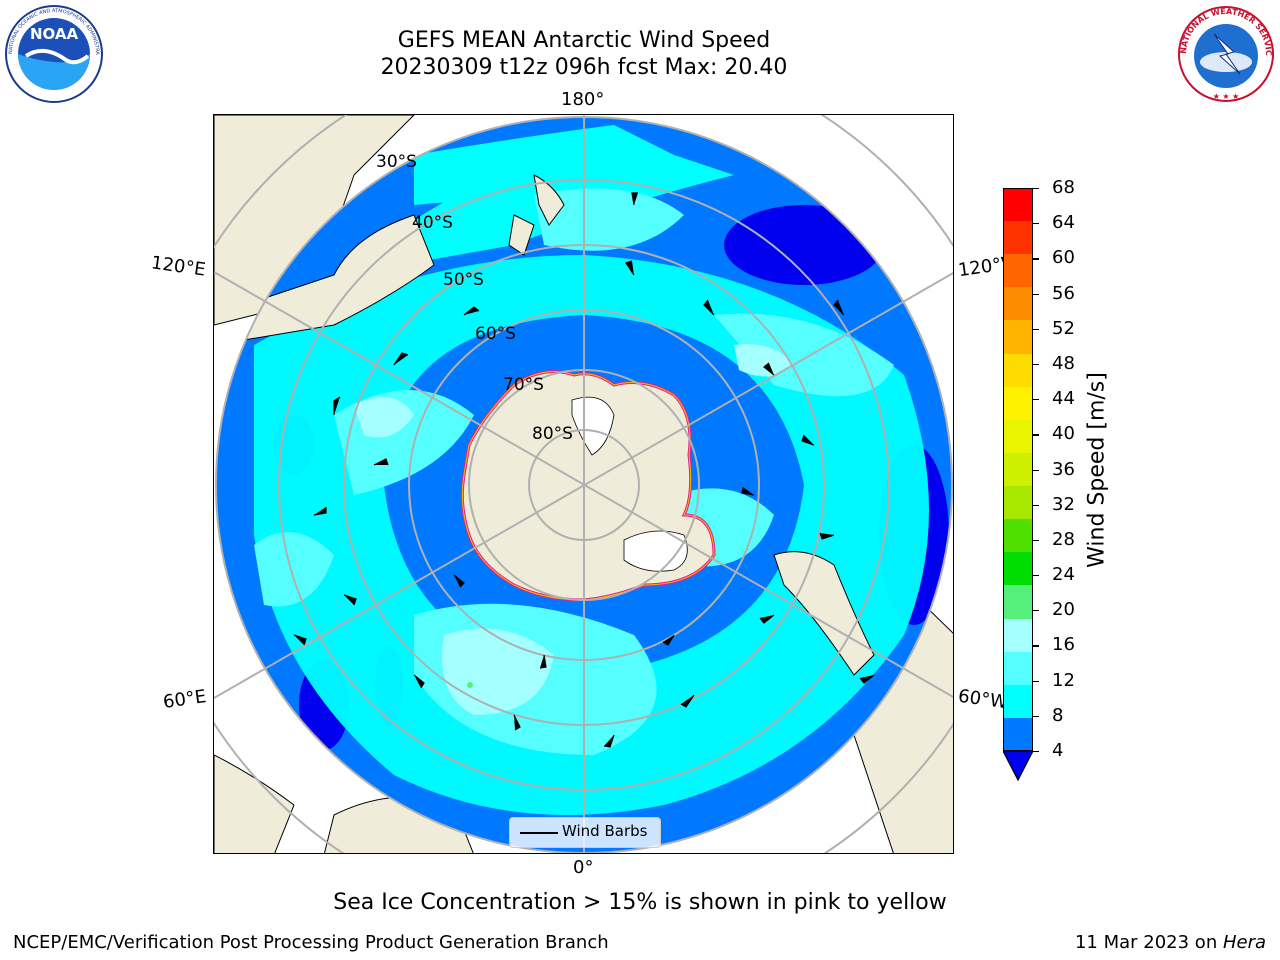 This screenshot has width=1280, height=960. What do you see at coordinates (1063, 610) in the screenshot?
I see `colorbar-tick-label: 20` at bounding box center [1063, 610].